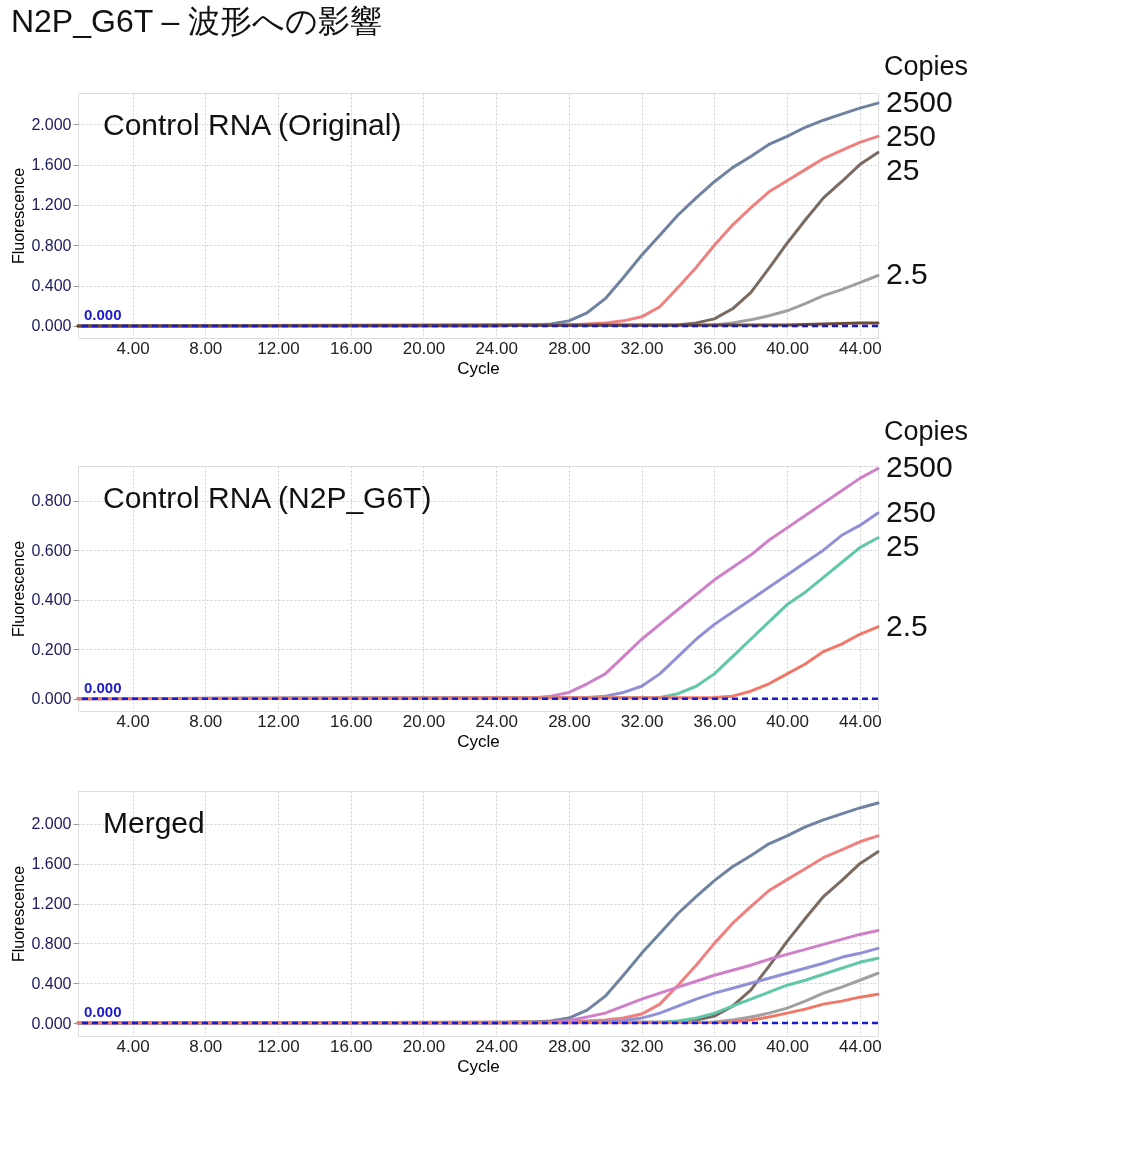 Image resolution: width=1129 pixels, height=1155 pixels. Describe the element at coordinates (51, 649) in the screenshot. I see `y-tick-label: 0.200` at that location.